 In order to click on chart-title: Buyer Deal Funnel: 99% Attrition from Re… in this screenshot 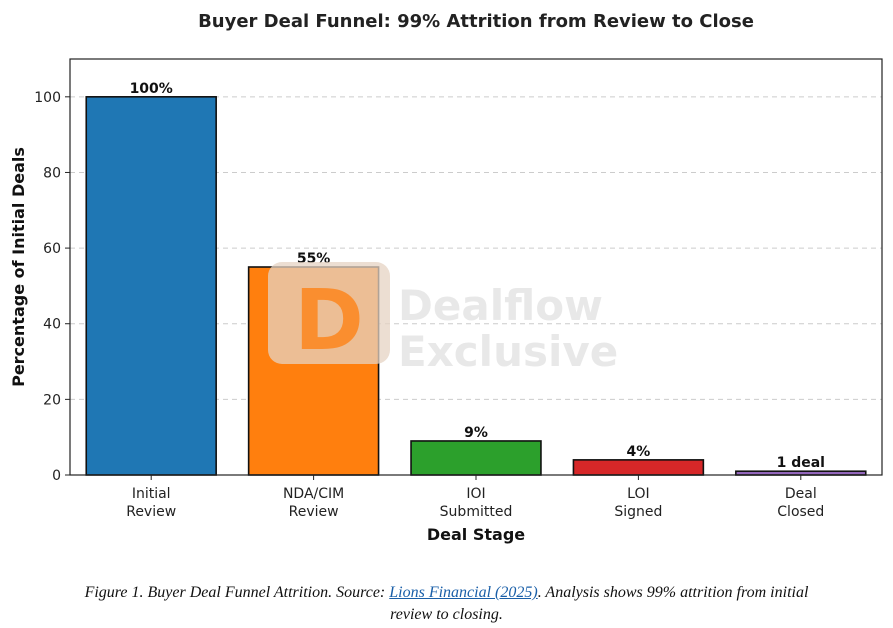, I will do `click(476, 21)`.